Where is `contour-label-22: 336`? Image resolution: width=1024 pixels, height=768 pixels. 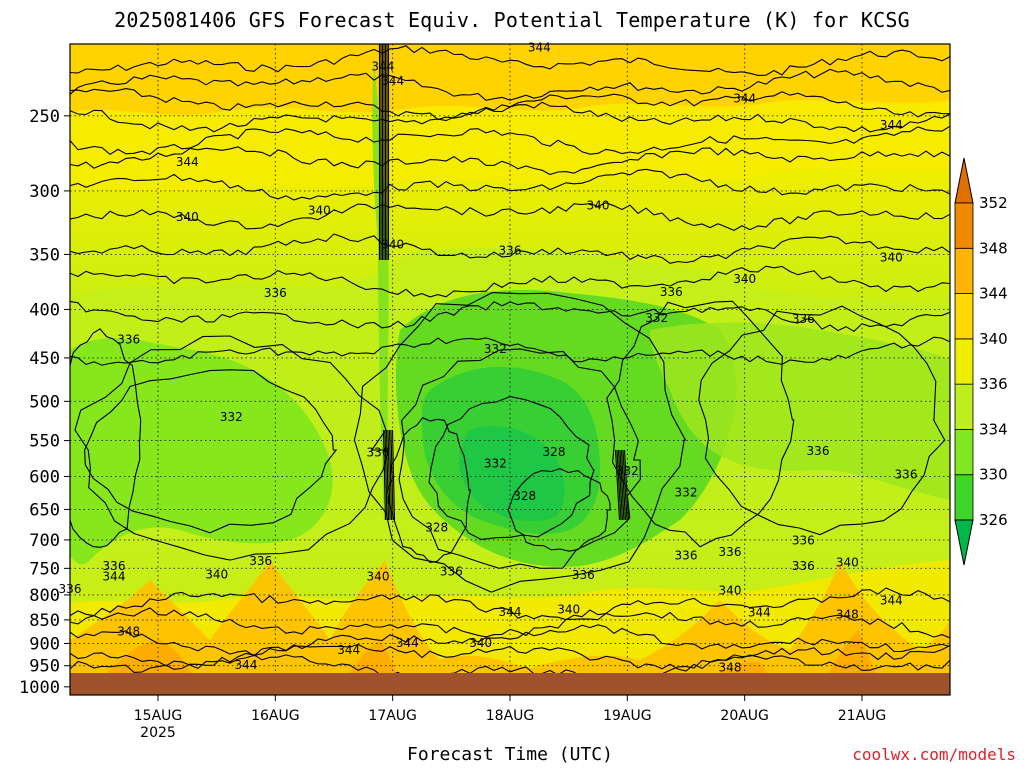 contour-label-22: 336 is located at coordinates (260, 561).